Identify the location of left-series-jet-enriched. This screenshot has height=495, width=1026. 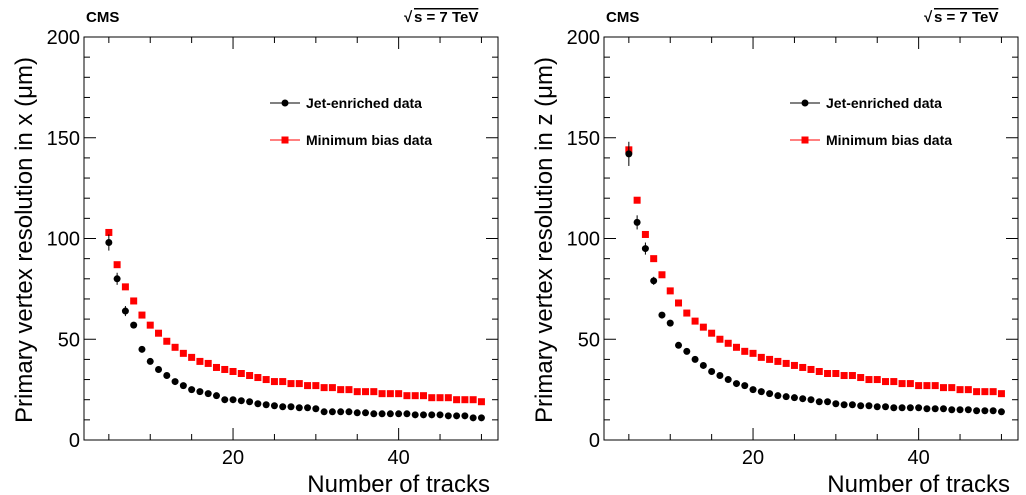
(295, 328).